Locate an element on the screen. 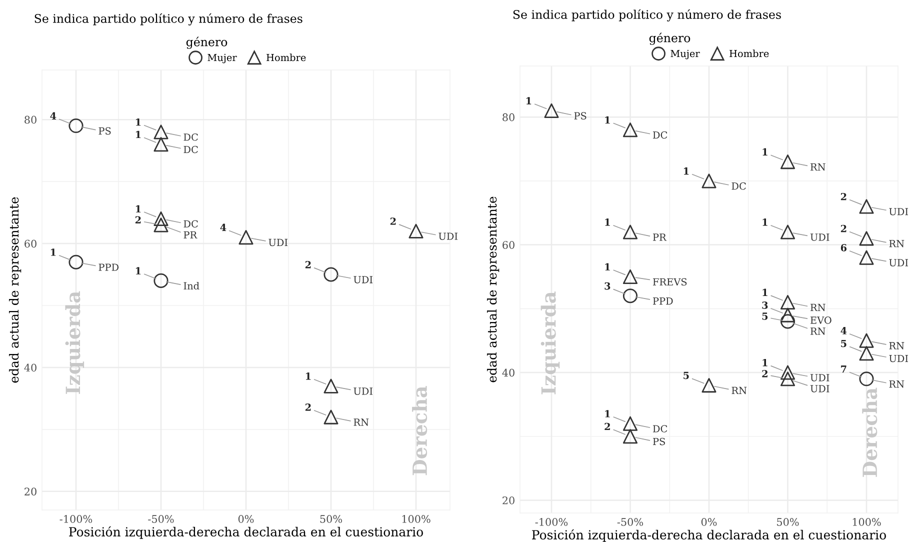 This screenshot has height=542, width=924. annotation: EVO is located at coordinates (821, 320).